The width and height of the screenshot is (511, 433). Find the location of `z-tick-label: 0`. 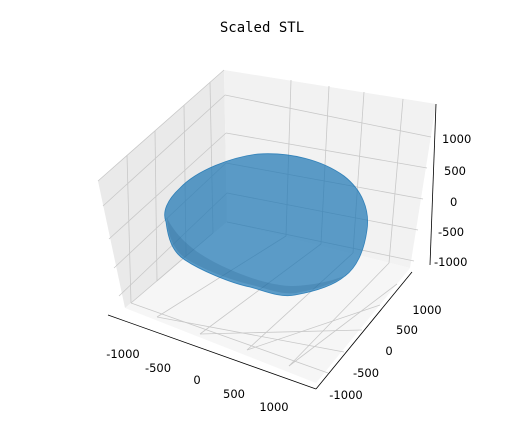

z-tick-label: 0 is located at coordinates (453, 202).